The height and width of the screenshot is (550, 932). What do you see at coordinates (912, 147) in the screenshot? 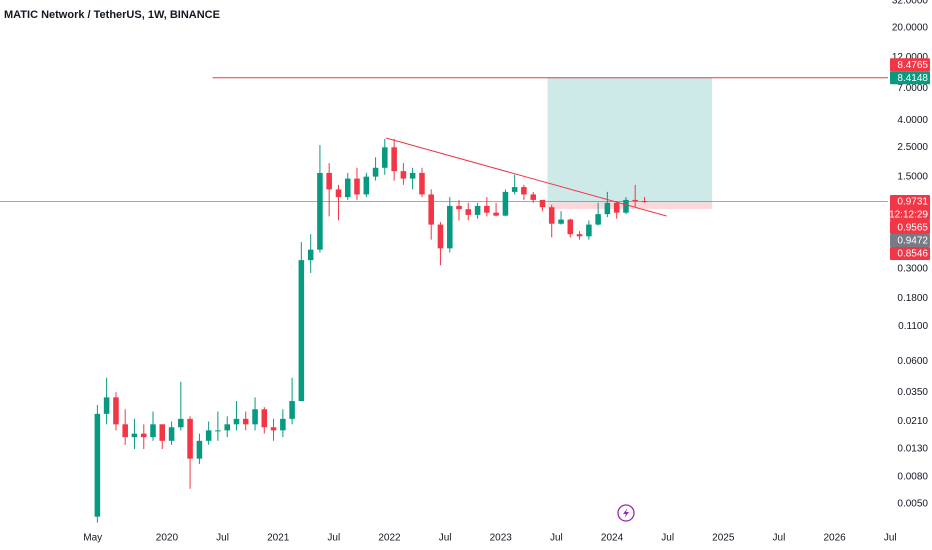
I see `y-tick-label: 2.5000` at bounding box center [912, 147].